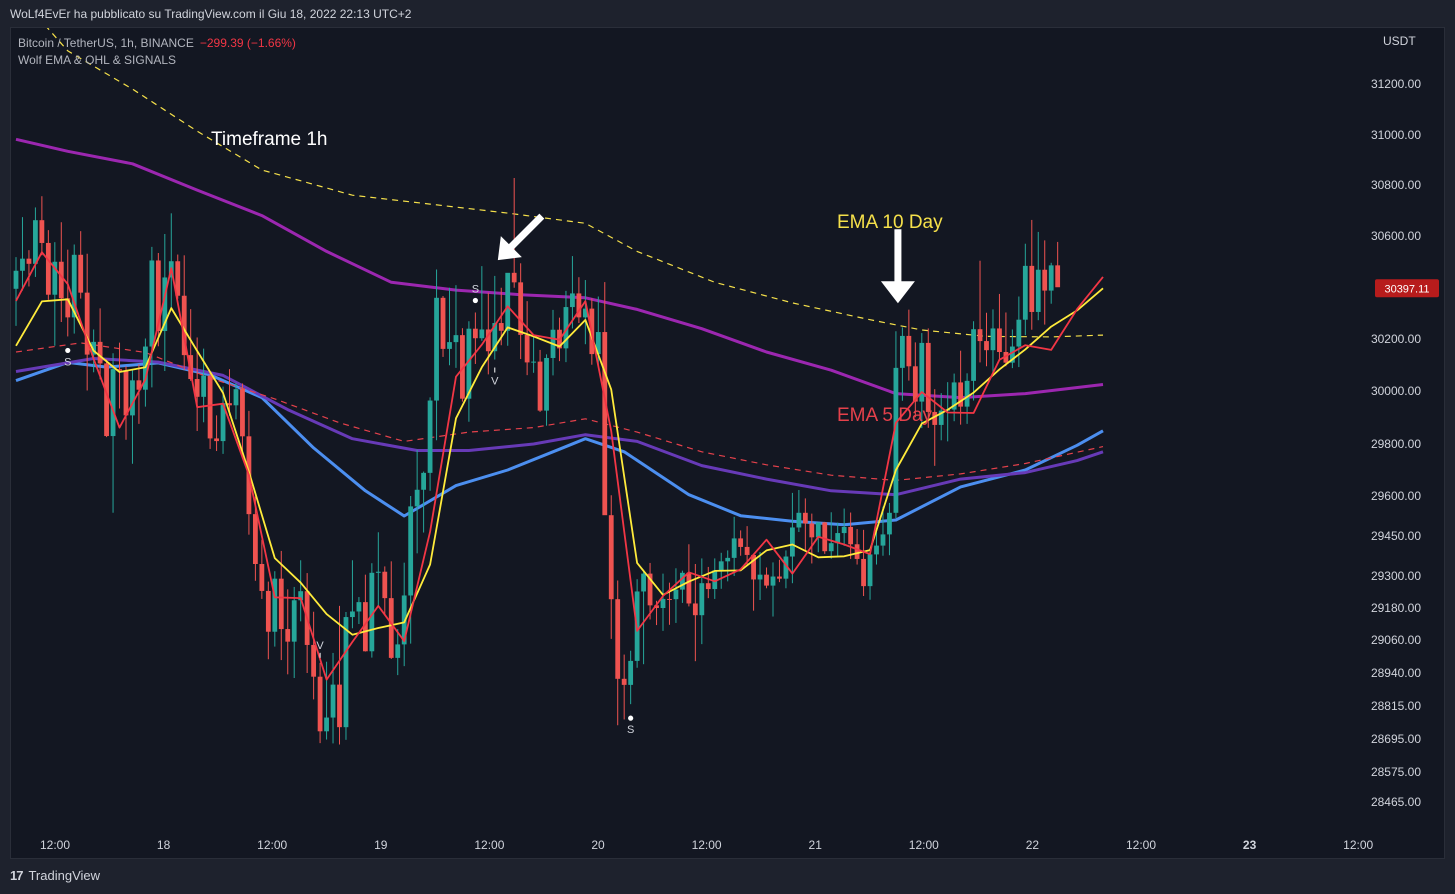 The image size is (1455, 894). What do you see at coordinates (816, 845) in the screenshot?
I see `x-tick-label: 21` at bounding box center [816, 845].